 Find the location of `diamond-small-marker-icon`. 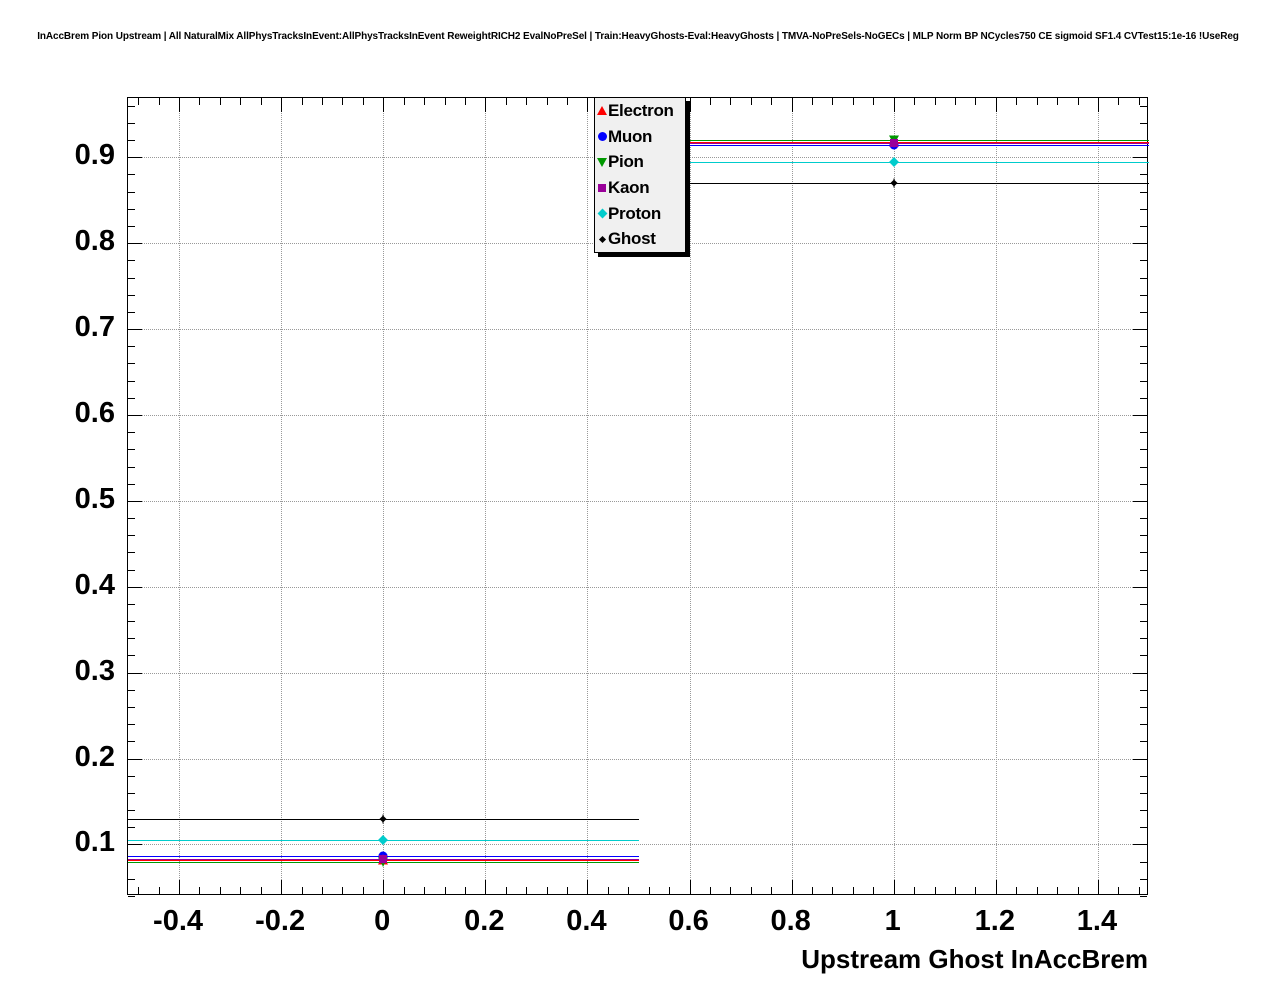

diamond-small-marker-icon is located at coordinates (383, 819).